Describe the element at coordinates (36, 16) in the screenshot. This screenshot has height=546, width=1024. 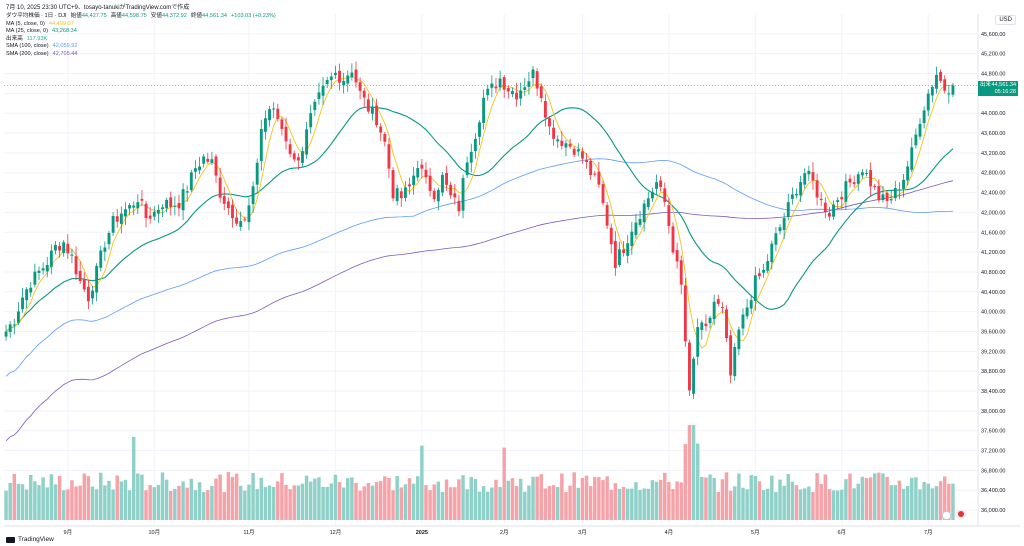
I see `symbol-name: ダウ平均株価 · 1日 · DJI` at that location.